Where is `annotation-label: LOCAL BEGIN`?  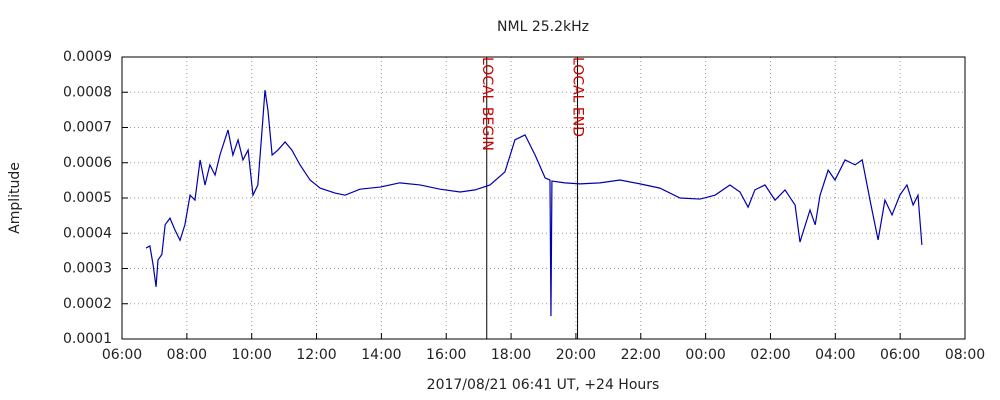
annotation-label: LOCAL BEGIN is located at coordinates (487, 104).